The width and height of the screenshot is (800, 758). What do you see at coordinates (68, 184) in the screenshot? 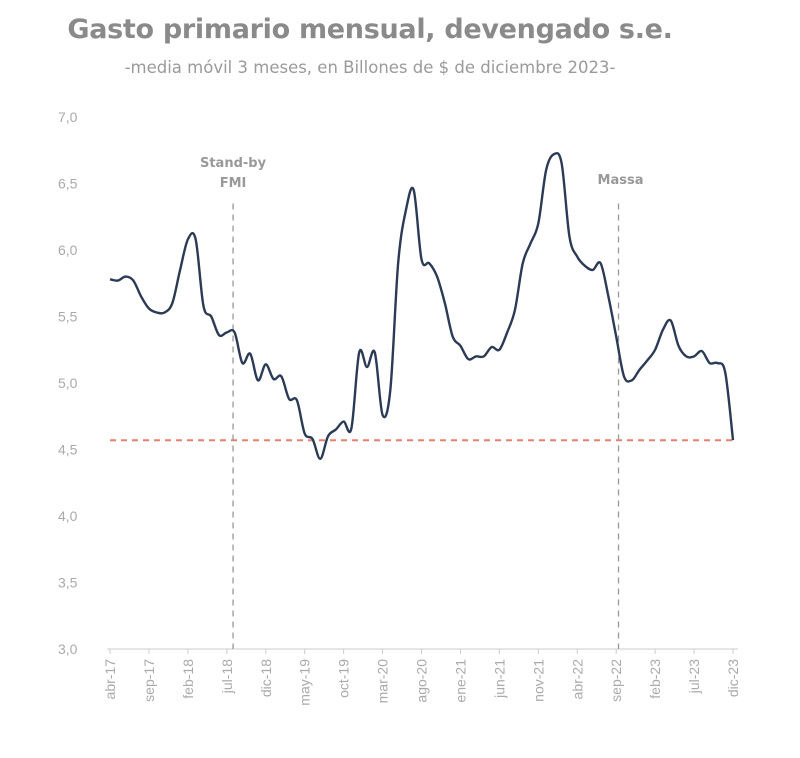
I see `y-tick-label: 6,5` at bounding box center [68, 184].